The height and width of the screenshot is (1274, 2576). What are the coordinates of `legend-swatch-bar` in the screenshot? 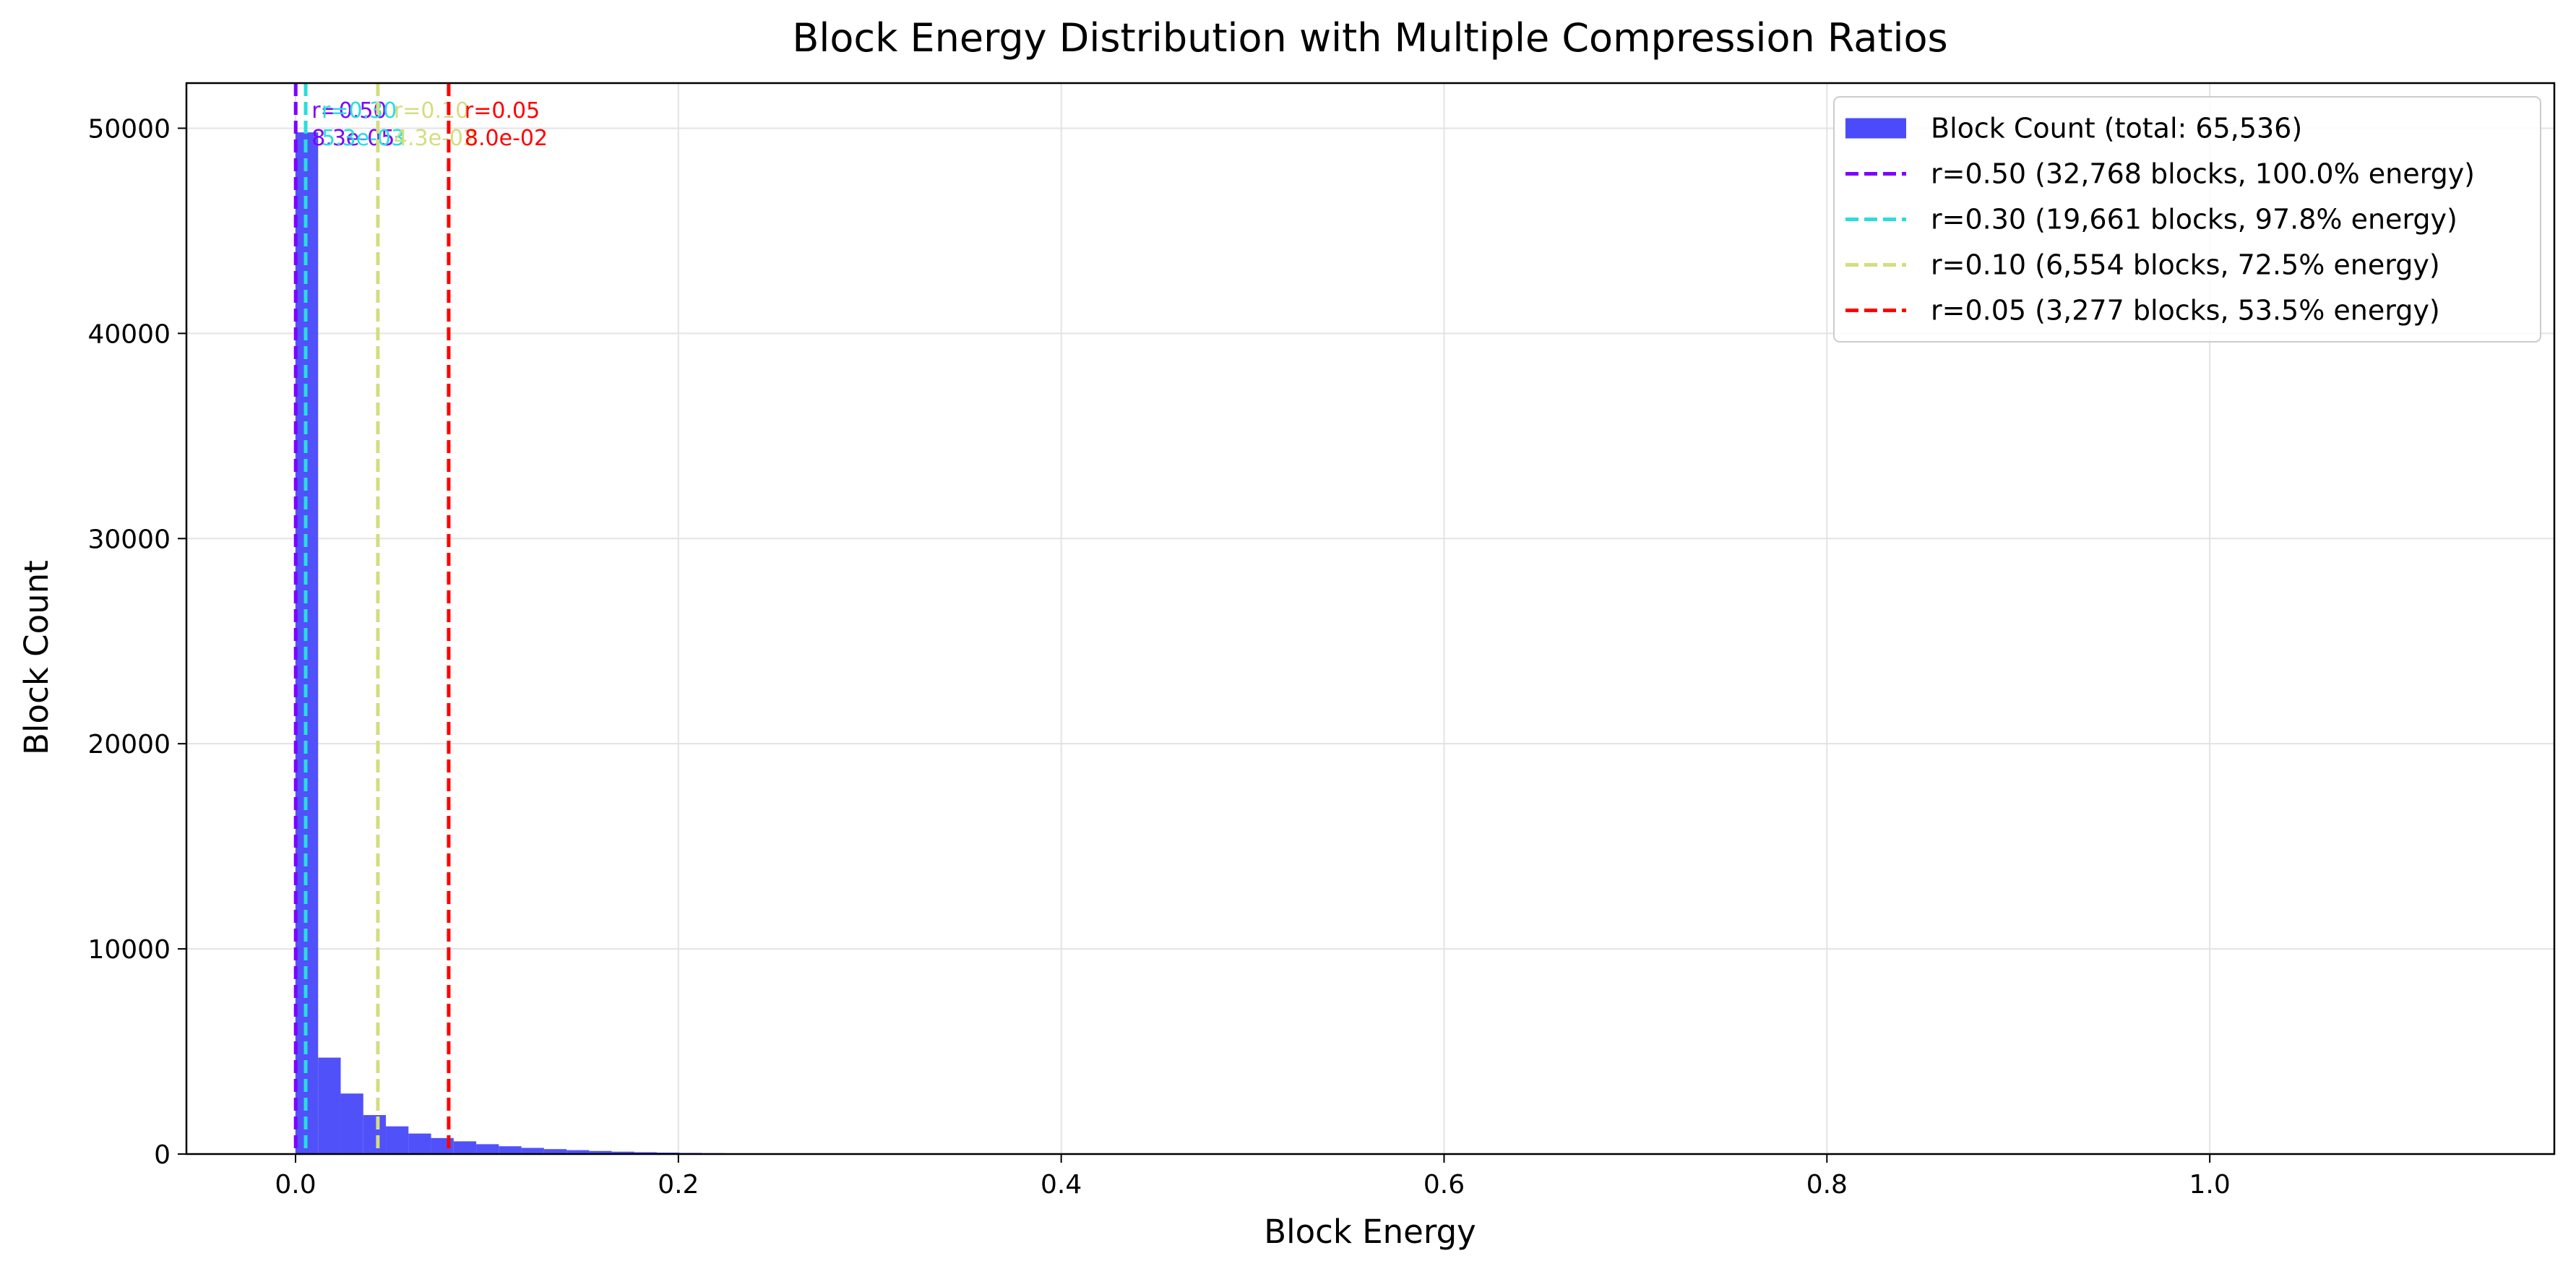 It's located at (1875, 128).